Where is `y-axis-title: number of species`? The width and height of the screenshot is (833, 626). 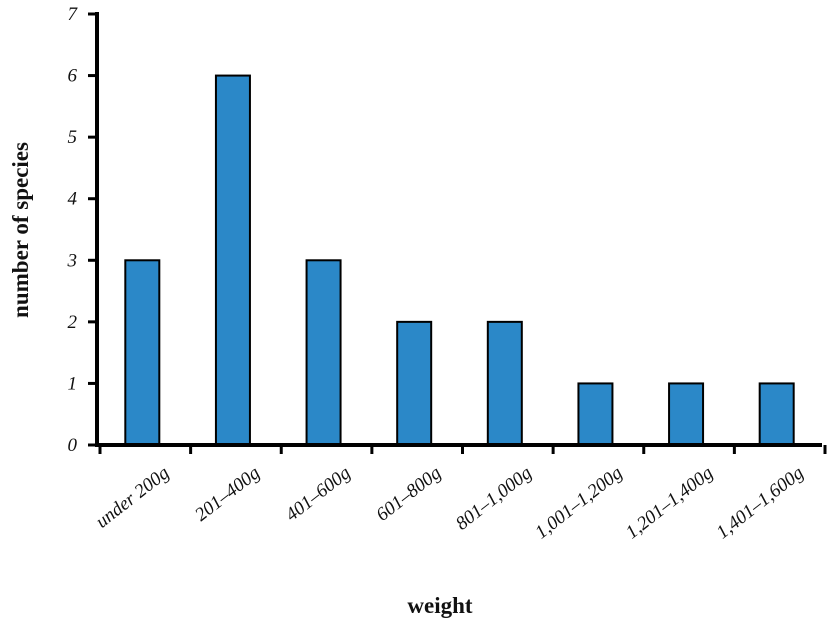 y-axis-title: number of species is located at coordinates (20, 230).